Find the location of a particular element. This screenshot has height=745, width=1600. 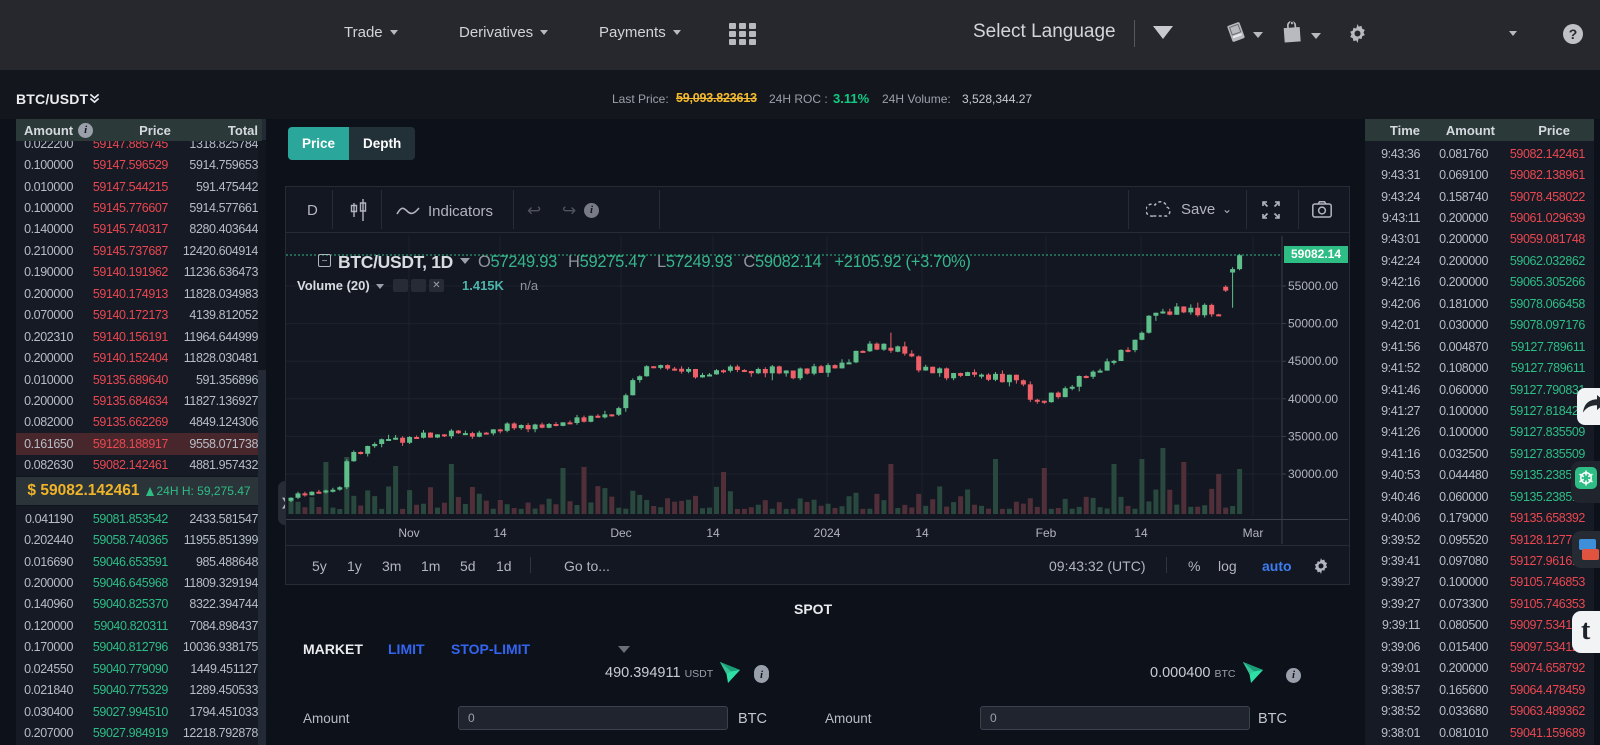

svg-text: 50000.00 is located at coordinates (1313, 324).